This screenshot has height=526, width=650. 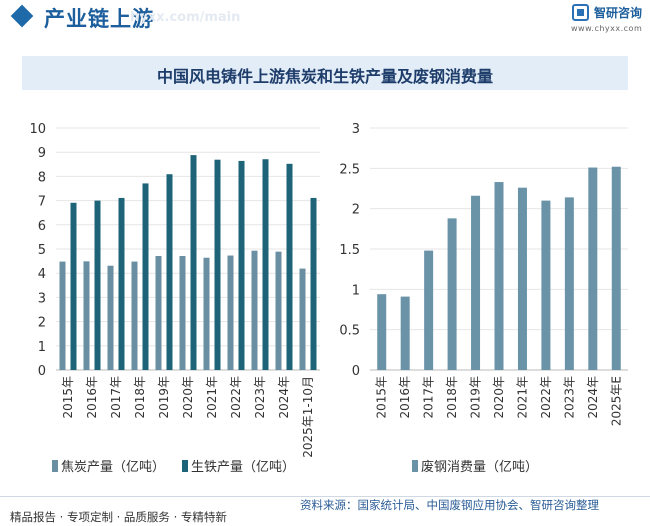 What do you see at coordinates (68, 397) in the screenshot?
I see `chart1-category-label: 2015年` at bounding box center [68, 397].